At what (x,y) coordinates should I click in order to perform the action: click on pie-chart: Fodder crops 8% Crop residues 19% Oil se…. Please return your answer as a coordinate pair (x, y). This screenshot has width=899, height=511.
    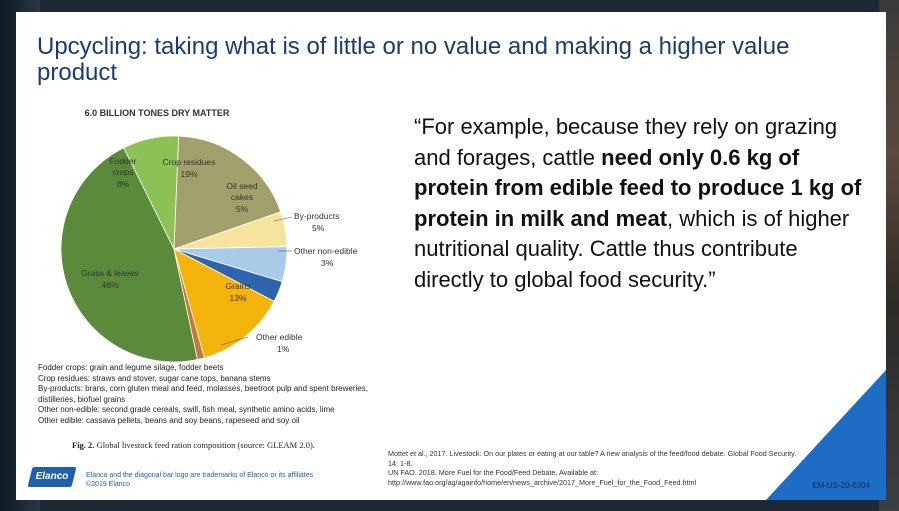
    Looking at the image, I should click on (209, 249).